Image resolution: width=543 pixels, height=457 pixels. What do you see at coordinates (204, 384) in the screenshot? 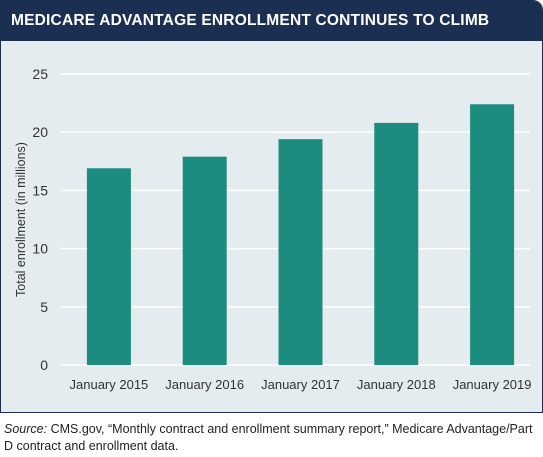
I see `x-tick-label: January 2016` at bounding box center [204, 384].